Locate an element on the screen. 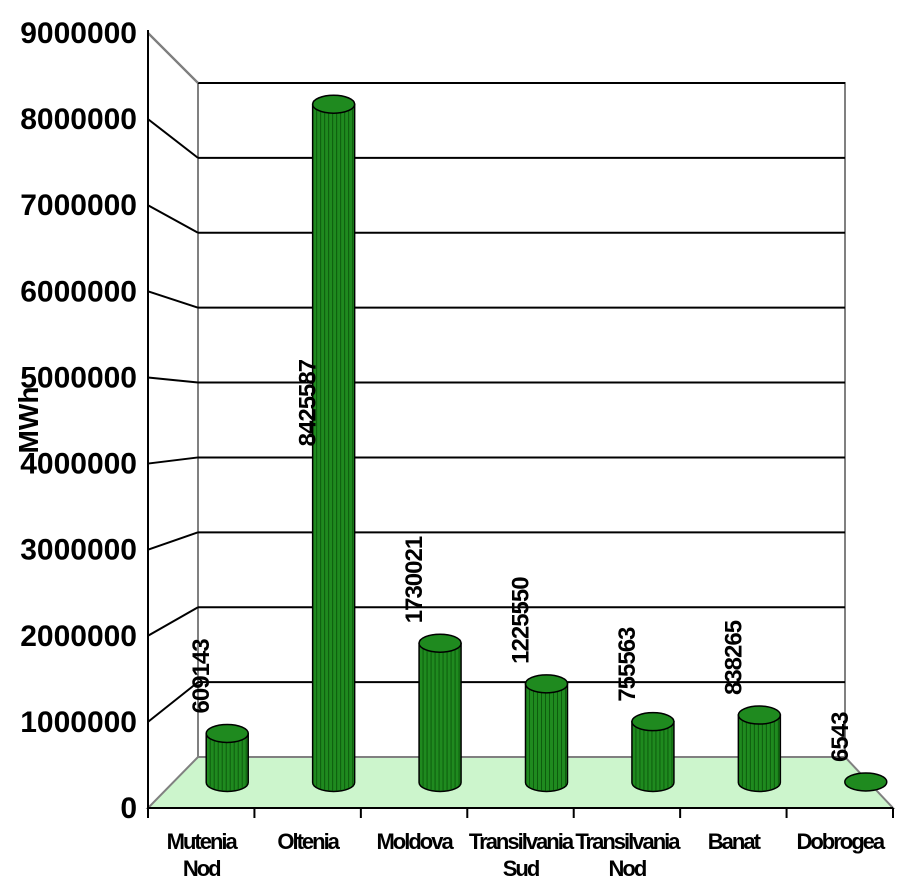  data-label: 1225550 is located at coordinates (521, 620).